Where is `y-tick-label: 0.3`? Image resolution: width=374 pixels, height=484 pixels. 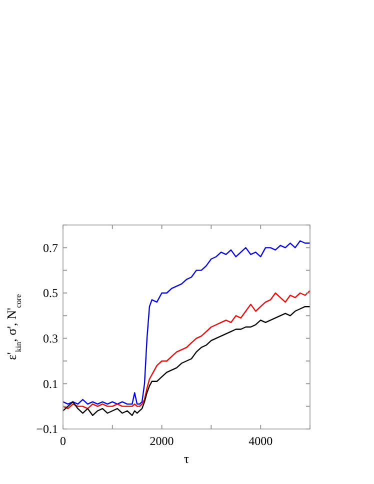
y-tick-label: 0.3 is located at coordinates (50, 339).